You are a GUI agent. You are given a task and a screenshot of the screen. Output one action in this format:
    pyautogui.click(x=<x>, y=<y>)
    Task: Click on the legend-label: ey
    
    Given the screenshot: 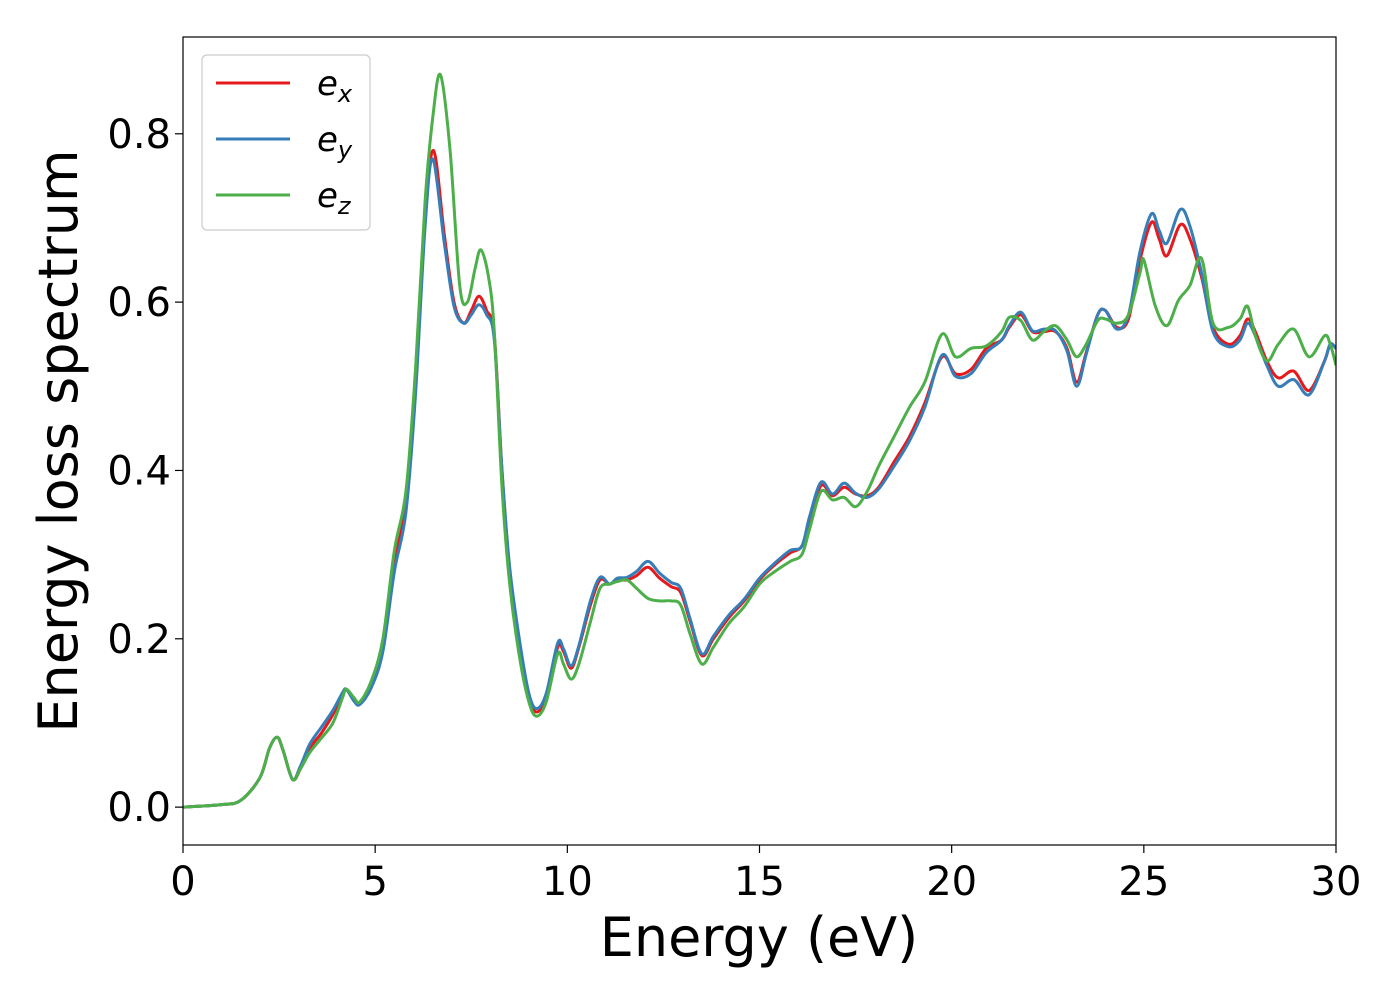 What is the action you would take?
    pyautogui.click(x=335, y=142)
    